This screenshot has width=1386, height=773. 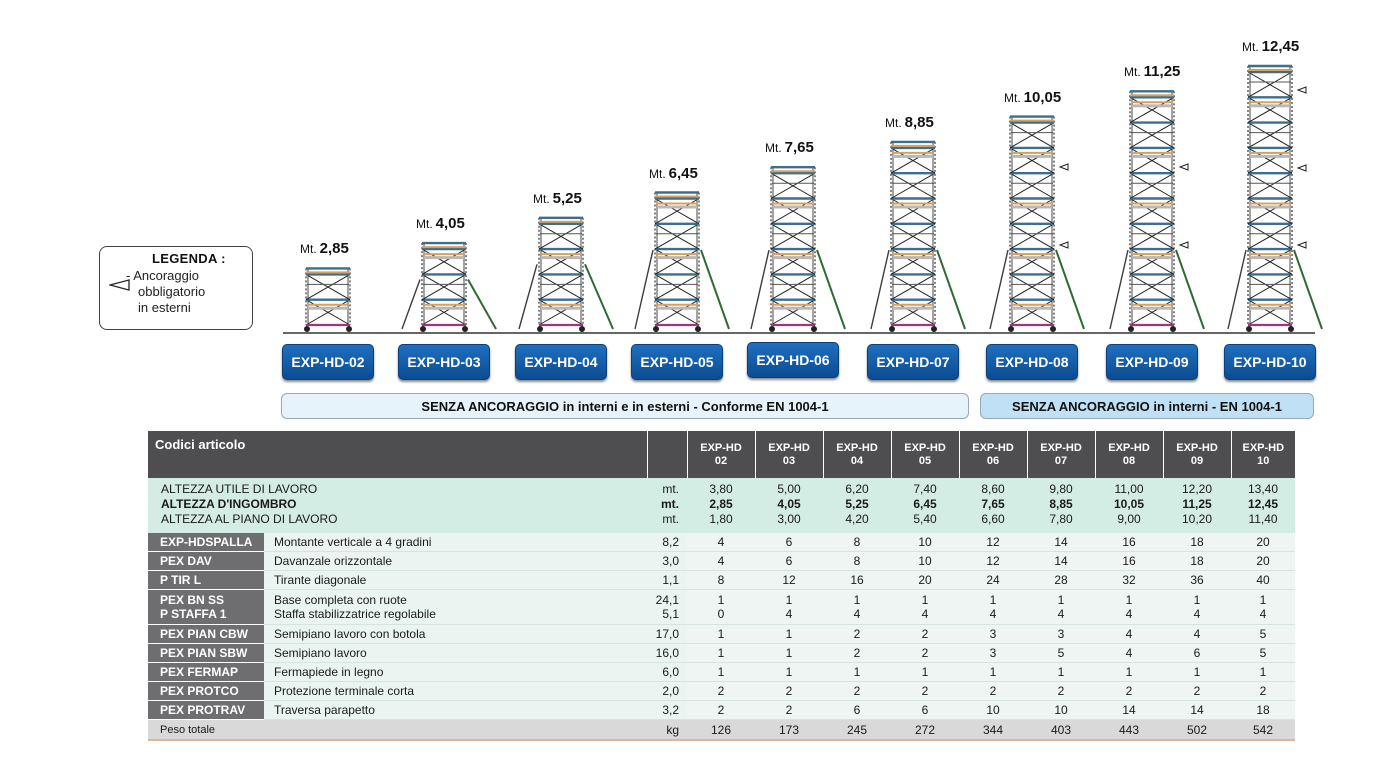 What do you see at coordinates (1263, 460) in the screenshot?
I see `column-header-number: 10` at bounding box center [1263, 460].